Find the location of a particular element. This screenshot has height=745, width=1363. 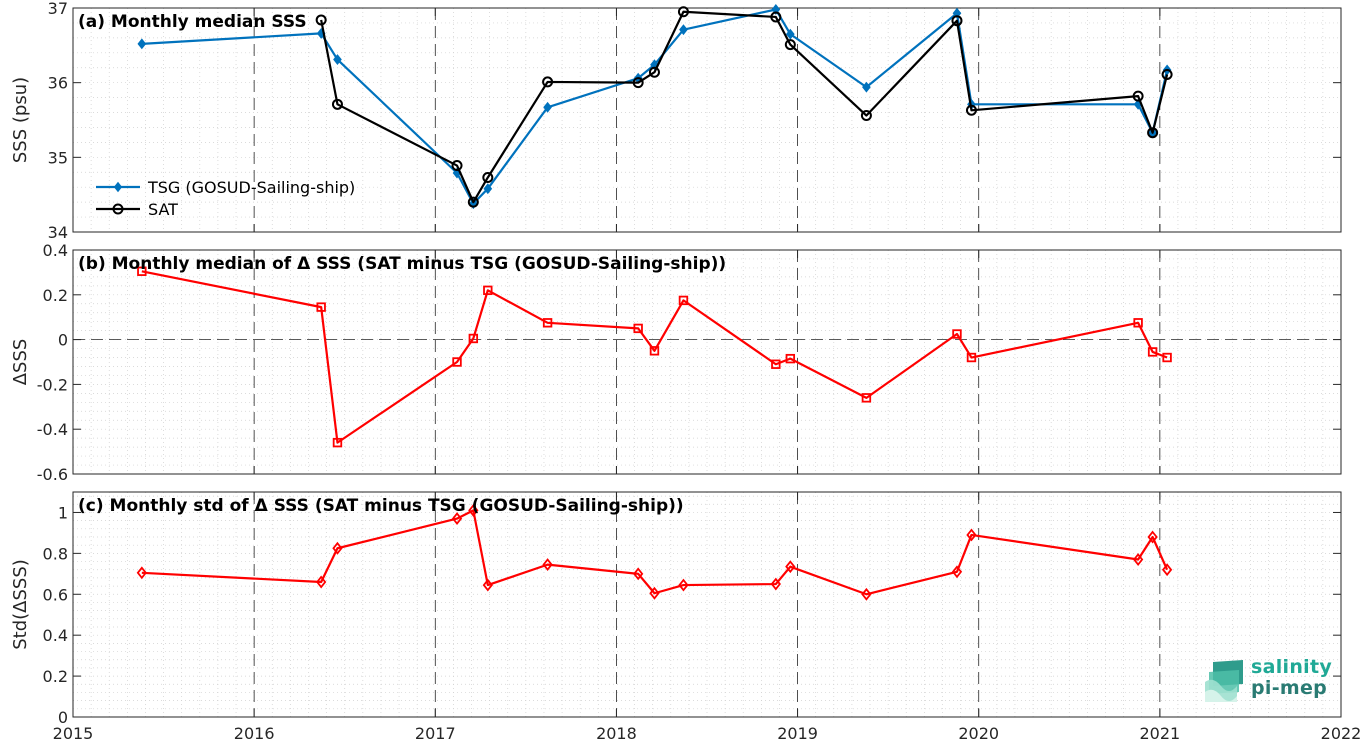

series-line is located at coordinates (655, 552).